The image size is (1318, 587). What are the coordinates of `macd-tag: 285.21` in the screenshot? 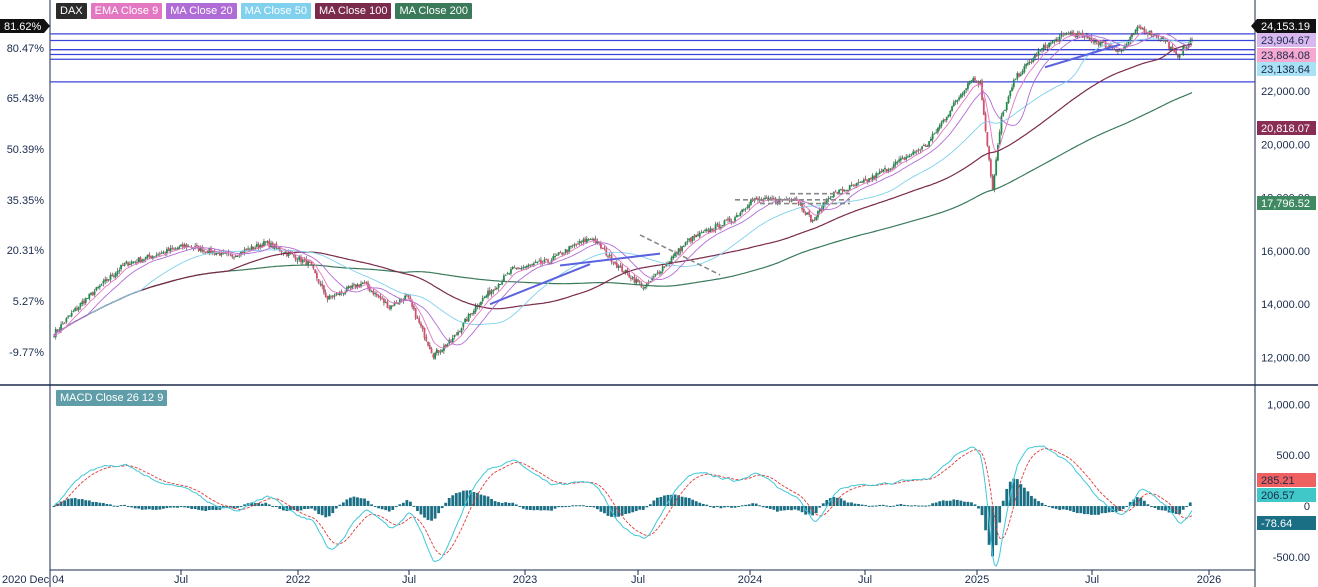 It's located at (1286, 480).